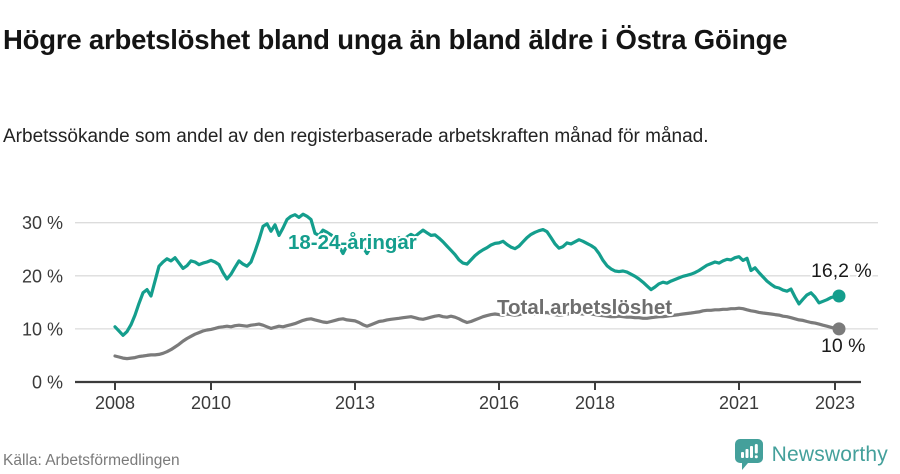 This screenshot has width=900, height=474. I want to click on series-end-dot-youth, so click(839, 296).